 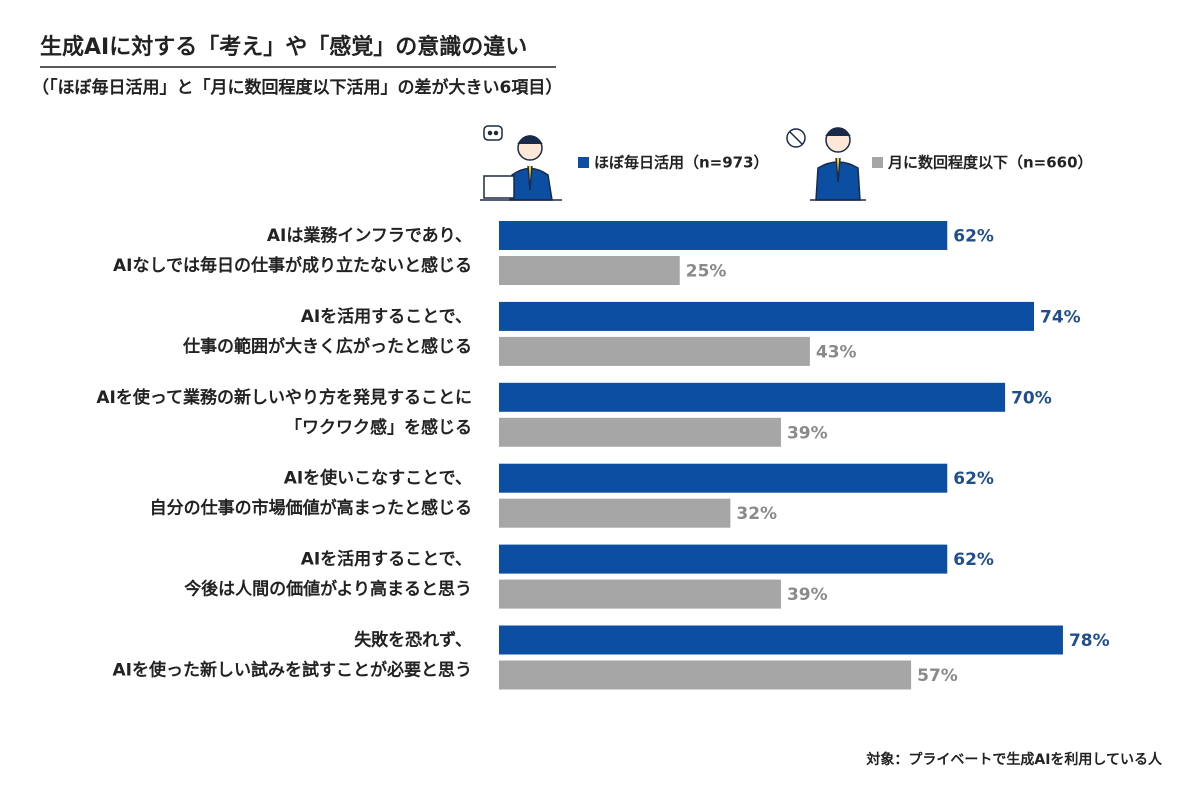 I want to click on value-label: 74%, so click(x=1060, y=317).